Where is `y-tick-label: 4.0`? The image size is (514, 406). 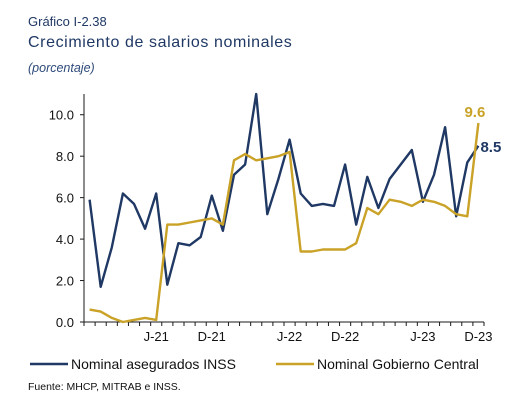
y-tick-label: 4.0 is located at coordinates (65, 239).